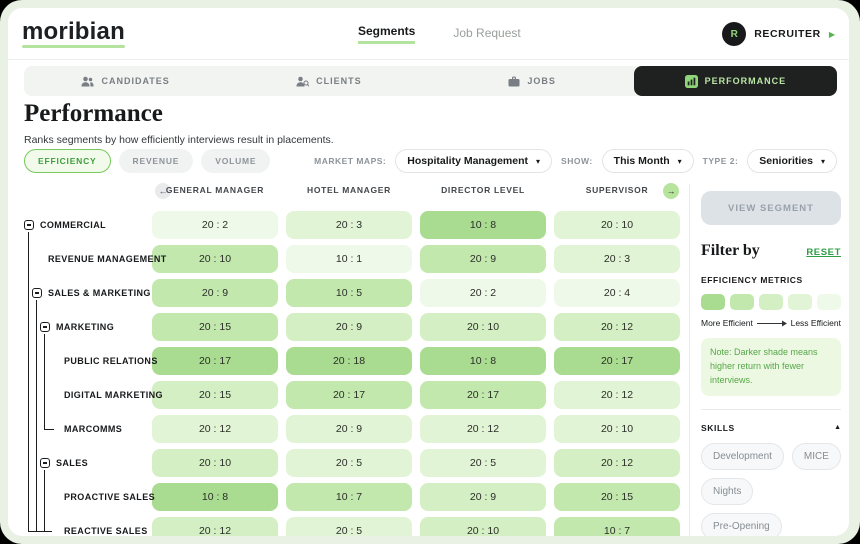  I want to click on matrix-cell: 20 : 18, so click(349, 361).